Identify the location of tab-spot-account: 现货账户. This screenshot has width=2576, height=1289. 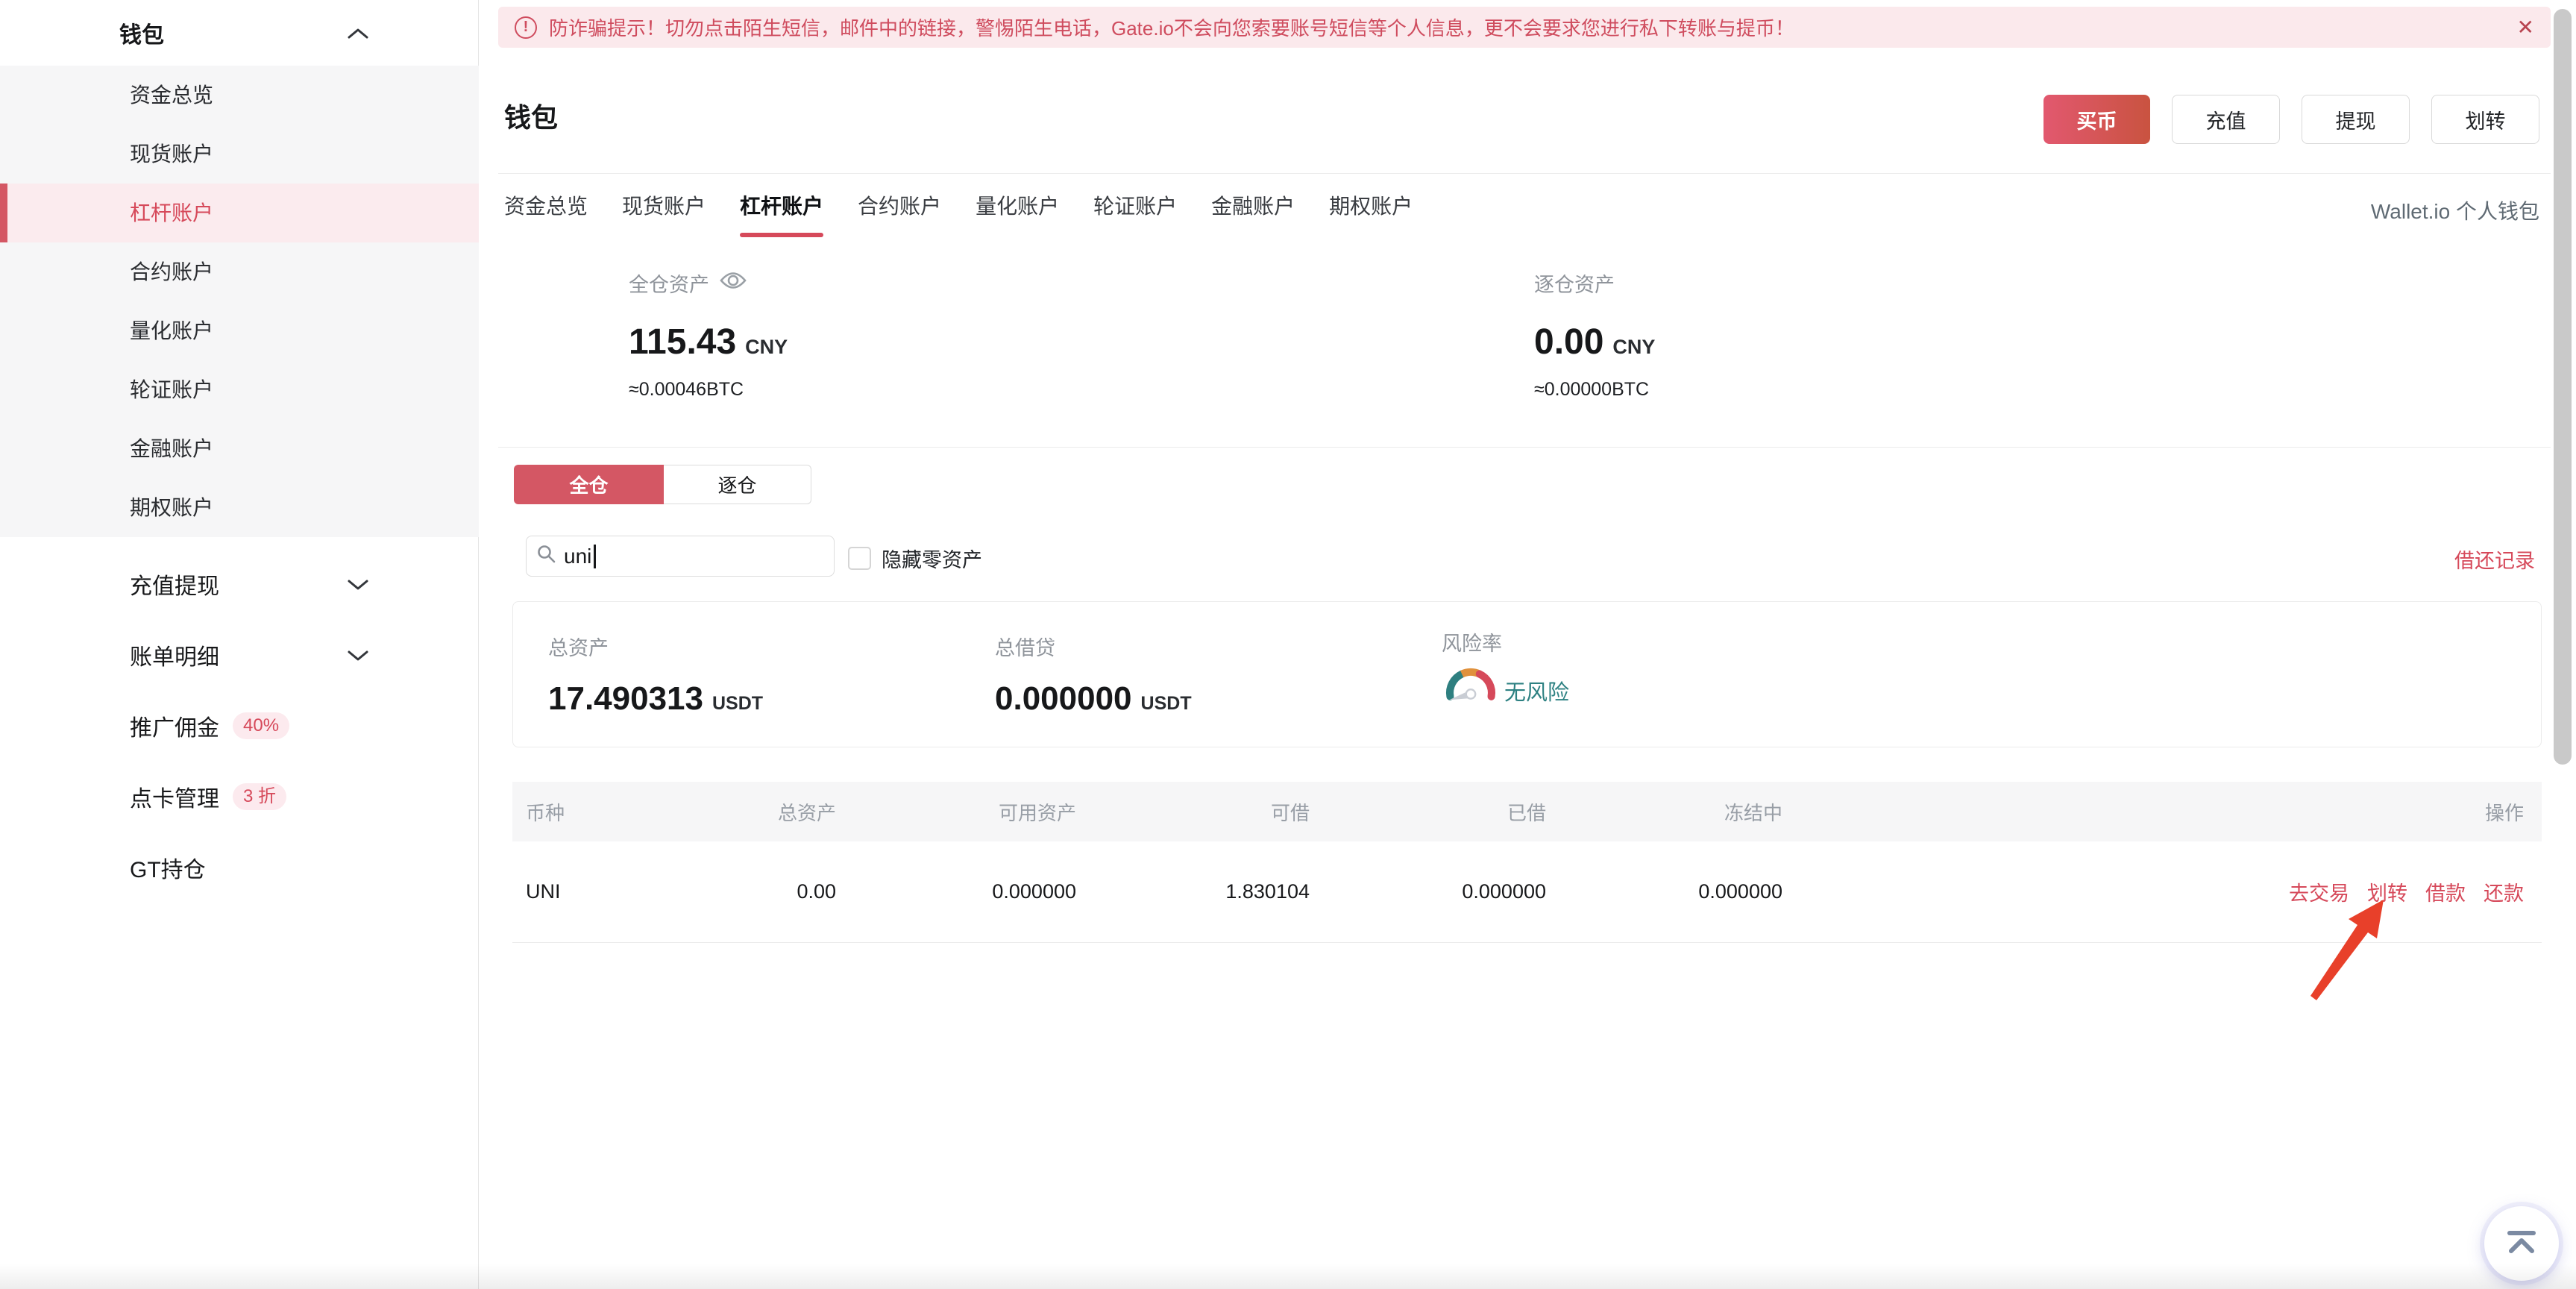
(664, 206).